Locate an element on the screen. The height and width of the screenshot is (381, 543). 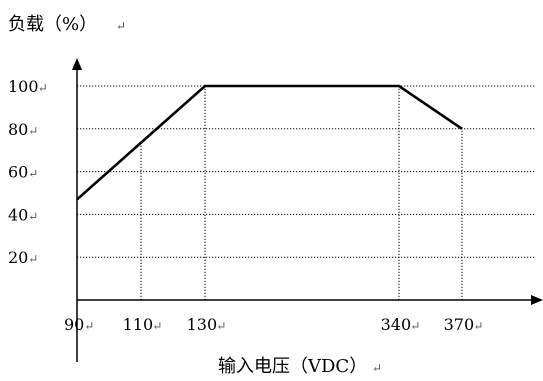
x-axis-arrow is located at coordinates (537, 300).